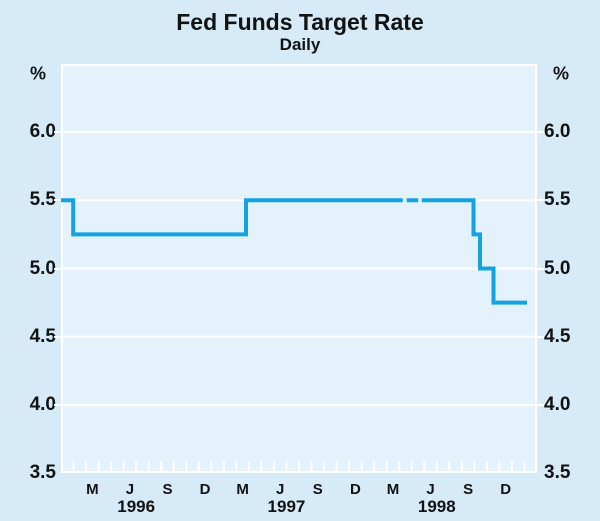 The height and width of the screenshot is (521, 600). What do you see at coordinates (37, 73) in the screenshot?
I see `y-axis-unit-left: %` at bounding box center [37, 73].